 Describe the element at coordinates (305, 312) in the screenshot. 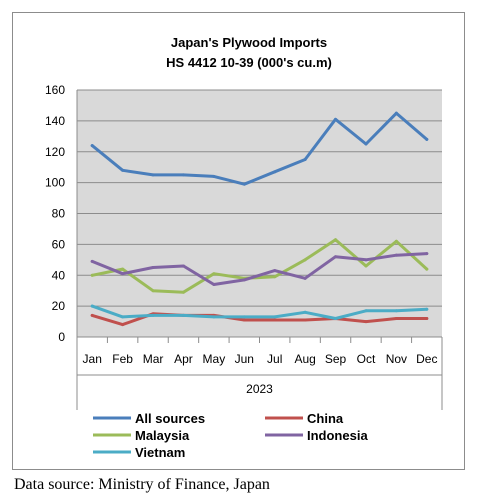

I see `data-point-vietnam-aug` at that location.